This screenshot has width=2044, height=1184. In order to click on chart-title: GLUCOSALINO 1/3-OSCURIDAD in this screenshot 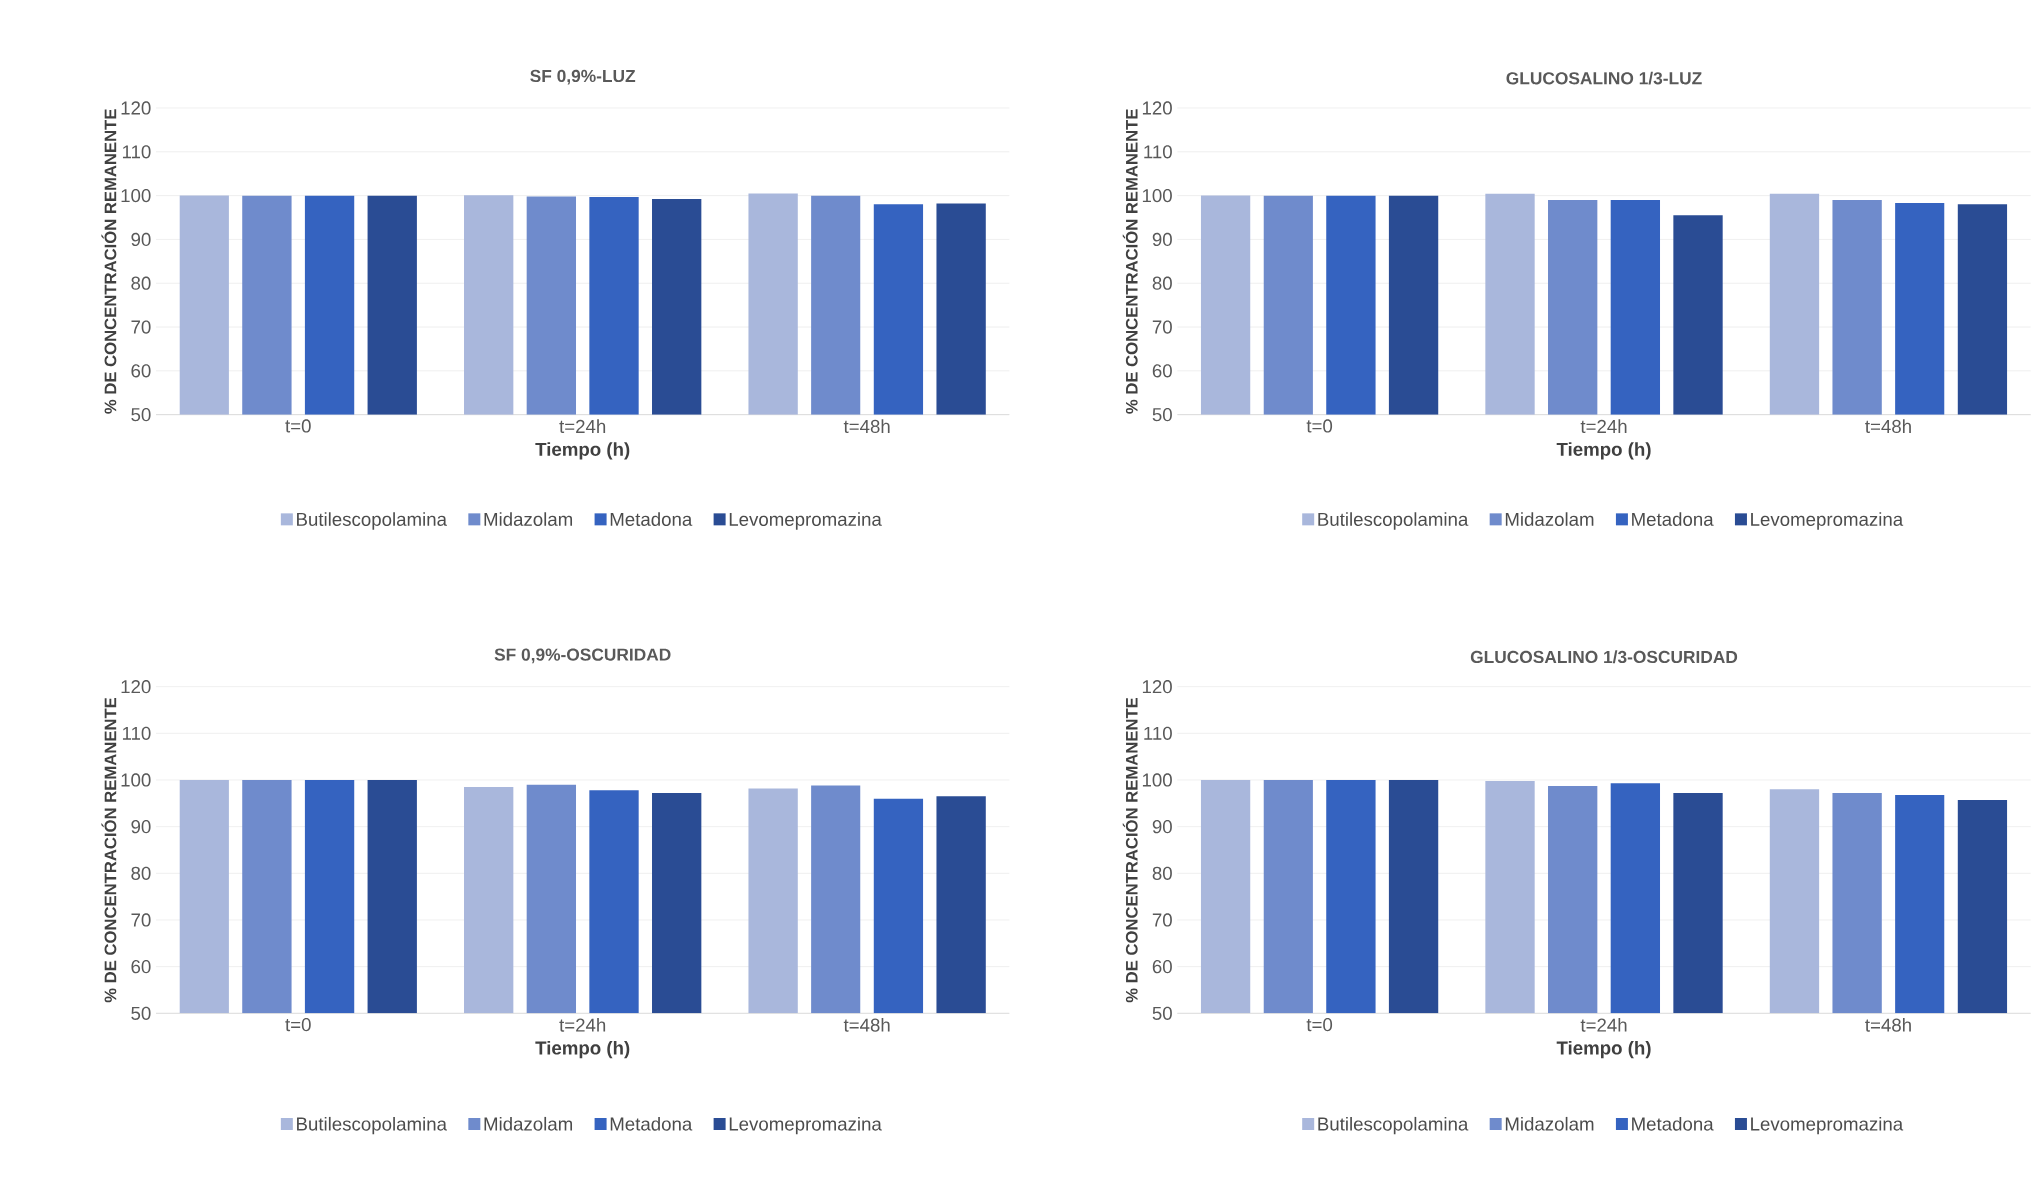, I will do `click(1604, 657)`.